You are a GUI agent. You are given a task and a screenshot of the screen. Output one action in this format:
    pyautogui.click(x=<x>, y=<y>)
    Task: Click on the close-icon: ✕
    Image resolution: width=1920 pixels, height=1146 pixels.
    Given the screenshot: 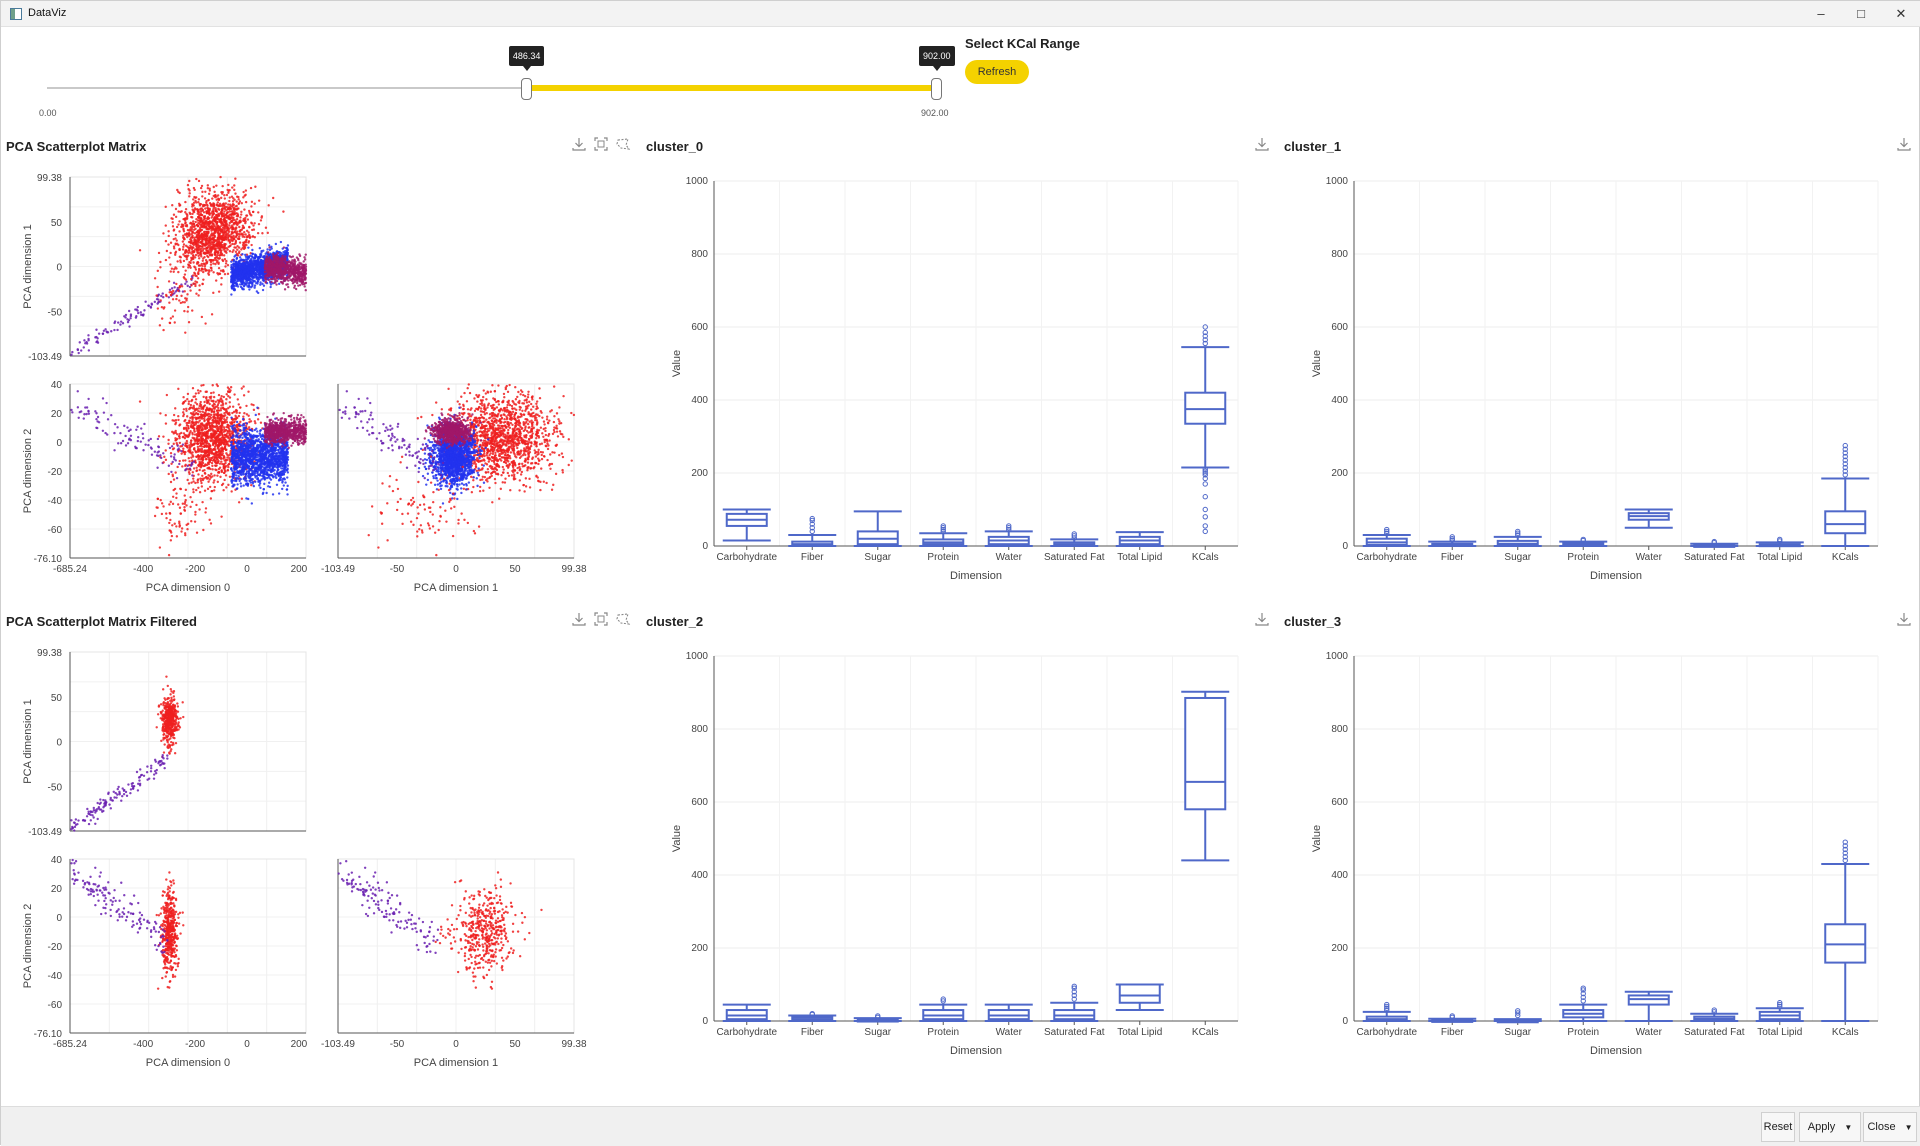 What is the action you would take?
    pyautogui.click(x=1900, y=14)
    